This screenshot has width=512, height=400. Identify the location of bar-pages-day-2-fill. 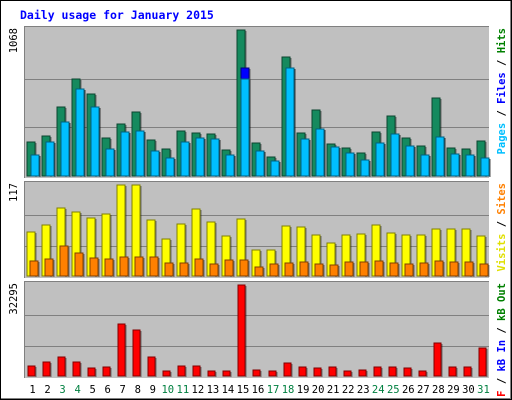
(50, 159).